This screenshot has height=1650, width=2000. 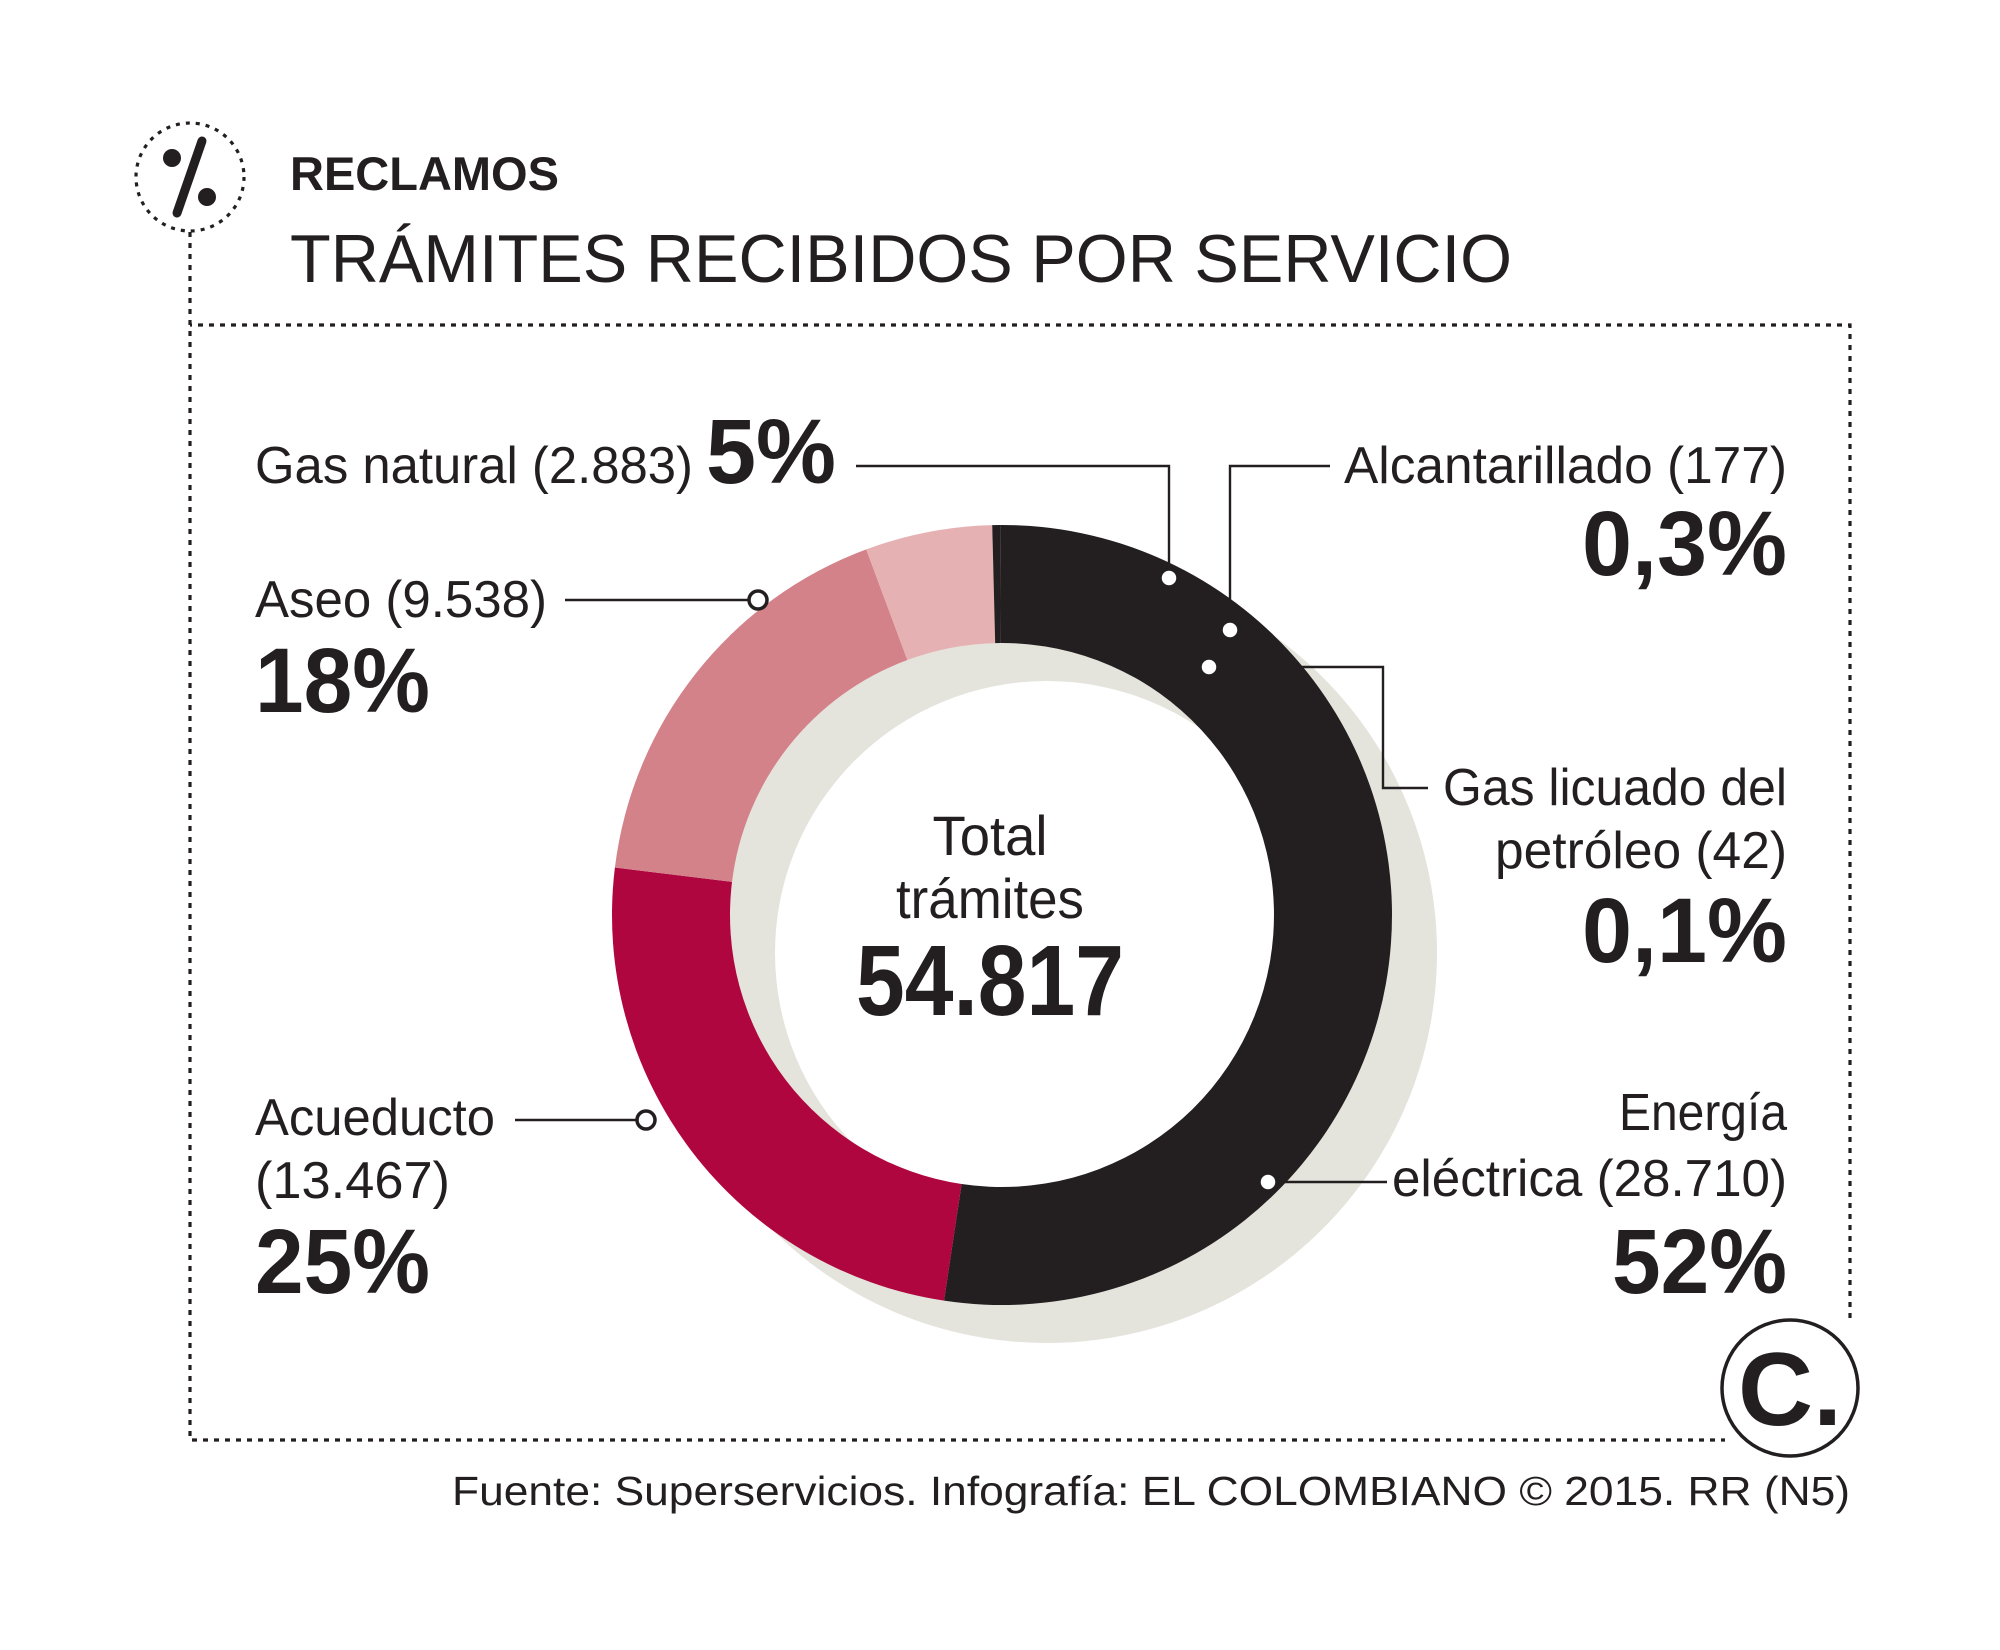 What do you see at coordinates (1268, 1182) in the screenshot?
I see `dot-energia` at bounding box center [1268, 1182].